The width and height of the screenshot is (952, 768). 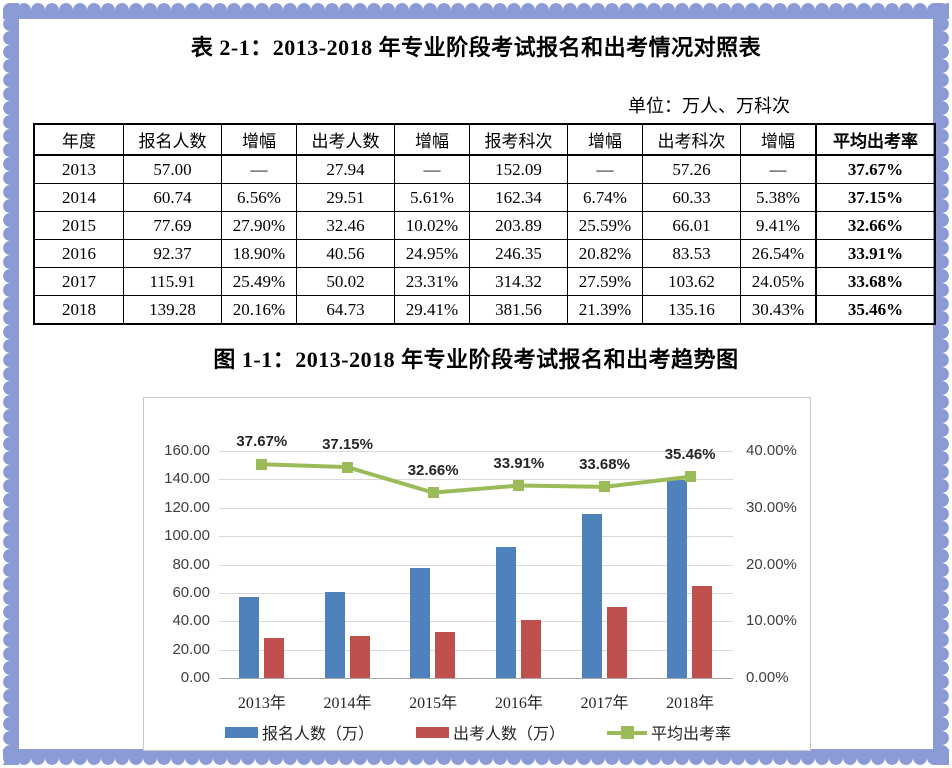 What do you see at coordinates (476, 757) in the screenshot?
I see `stamp-border-bottom` at bounding box center [476, 757].